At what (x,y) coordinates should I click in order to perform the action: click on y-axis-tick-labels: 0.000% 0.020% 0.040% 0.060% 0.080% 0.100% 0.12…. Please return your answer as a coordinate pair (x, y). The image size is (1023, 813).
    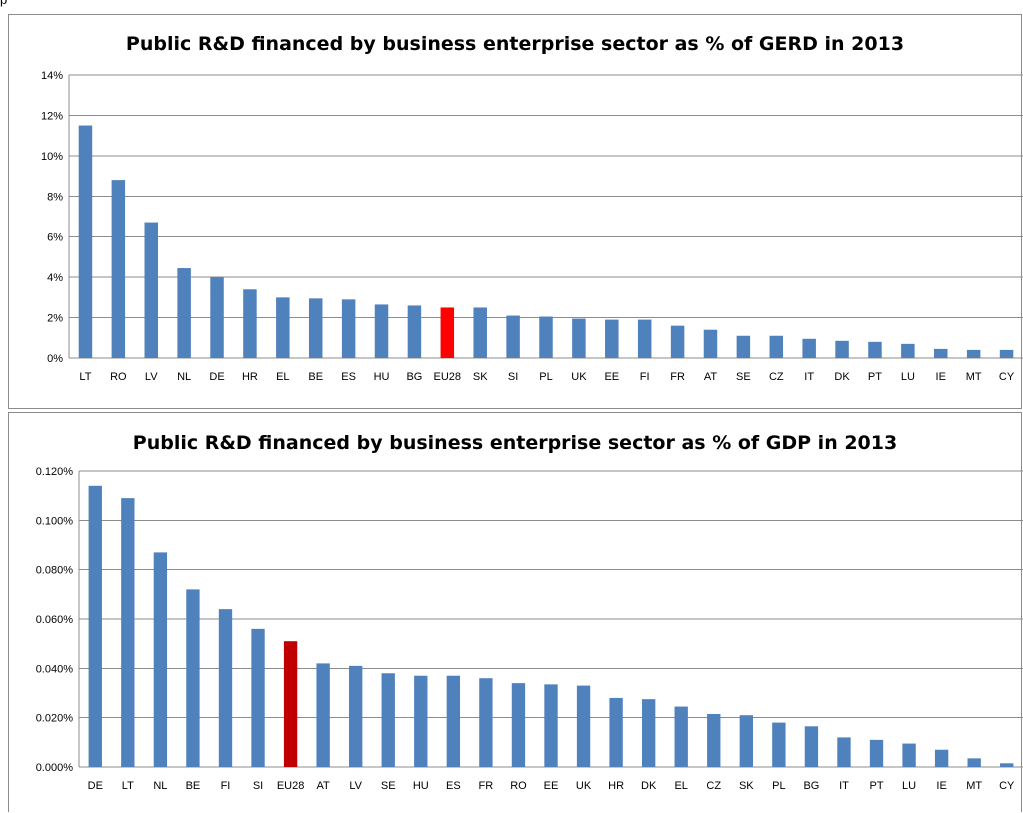
    Looking at the image, I should click on (55, 620).